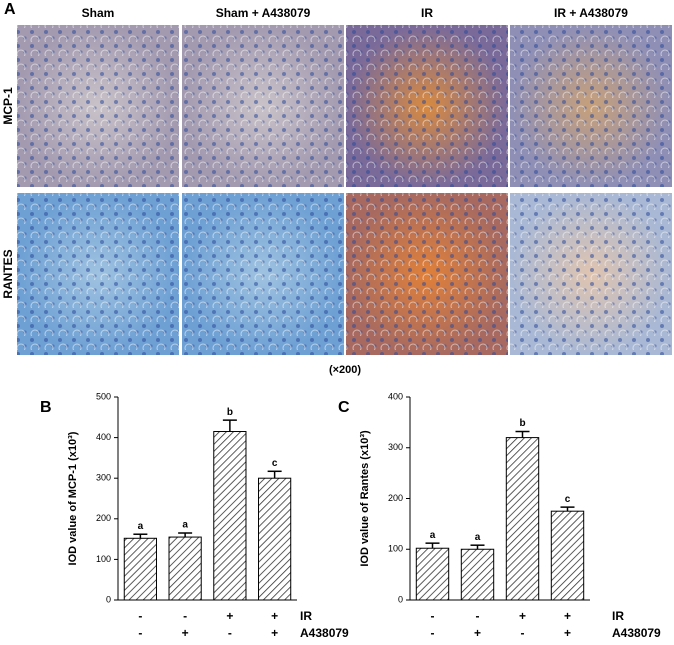  I want to click on magnification: (×200), so click(345, 370).